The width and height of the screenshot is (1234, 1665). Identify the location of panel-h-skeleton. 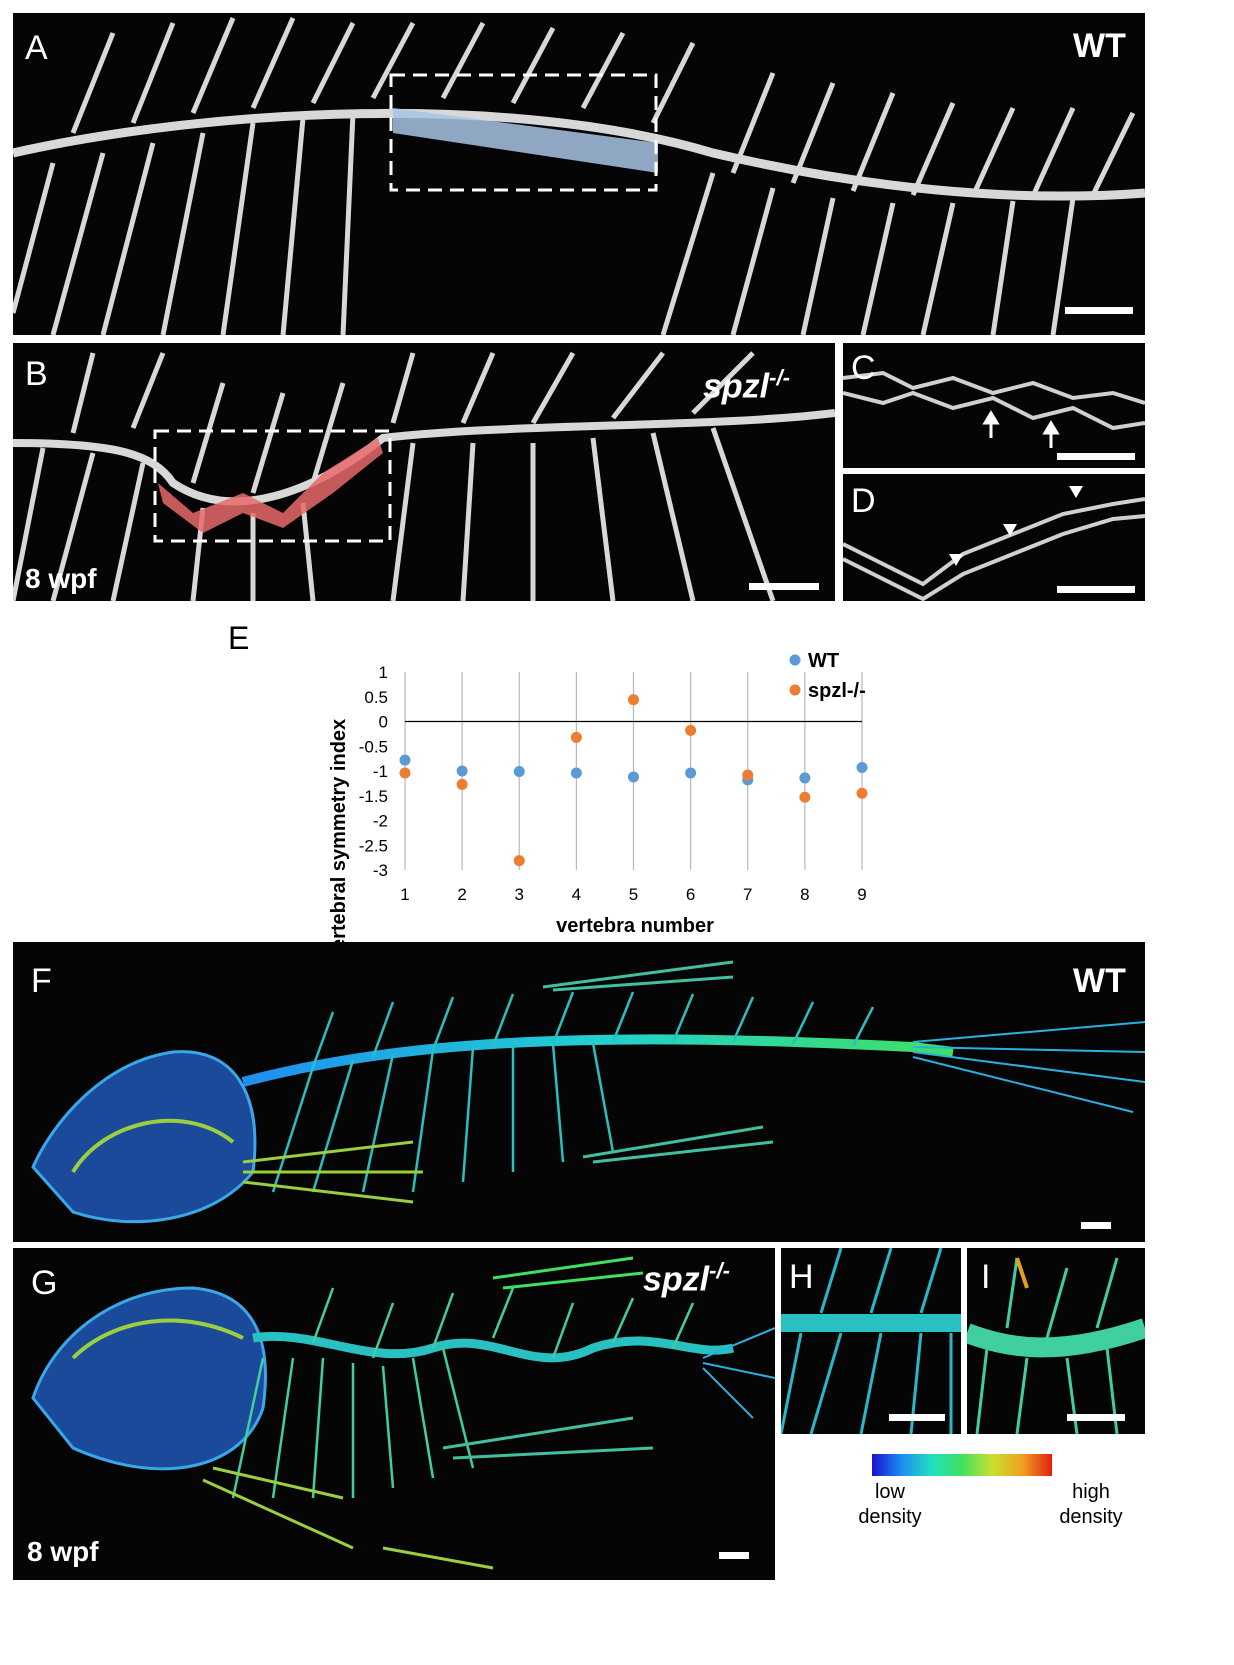
(871, 1341).